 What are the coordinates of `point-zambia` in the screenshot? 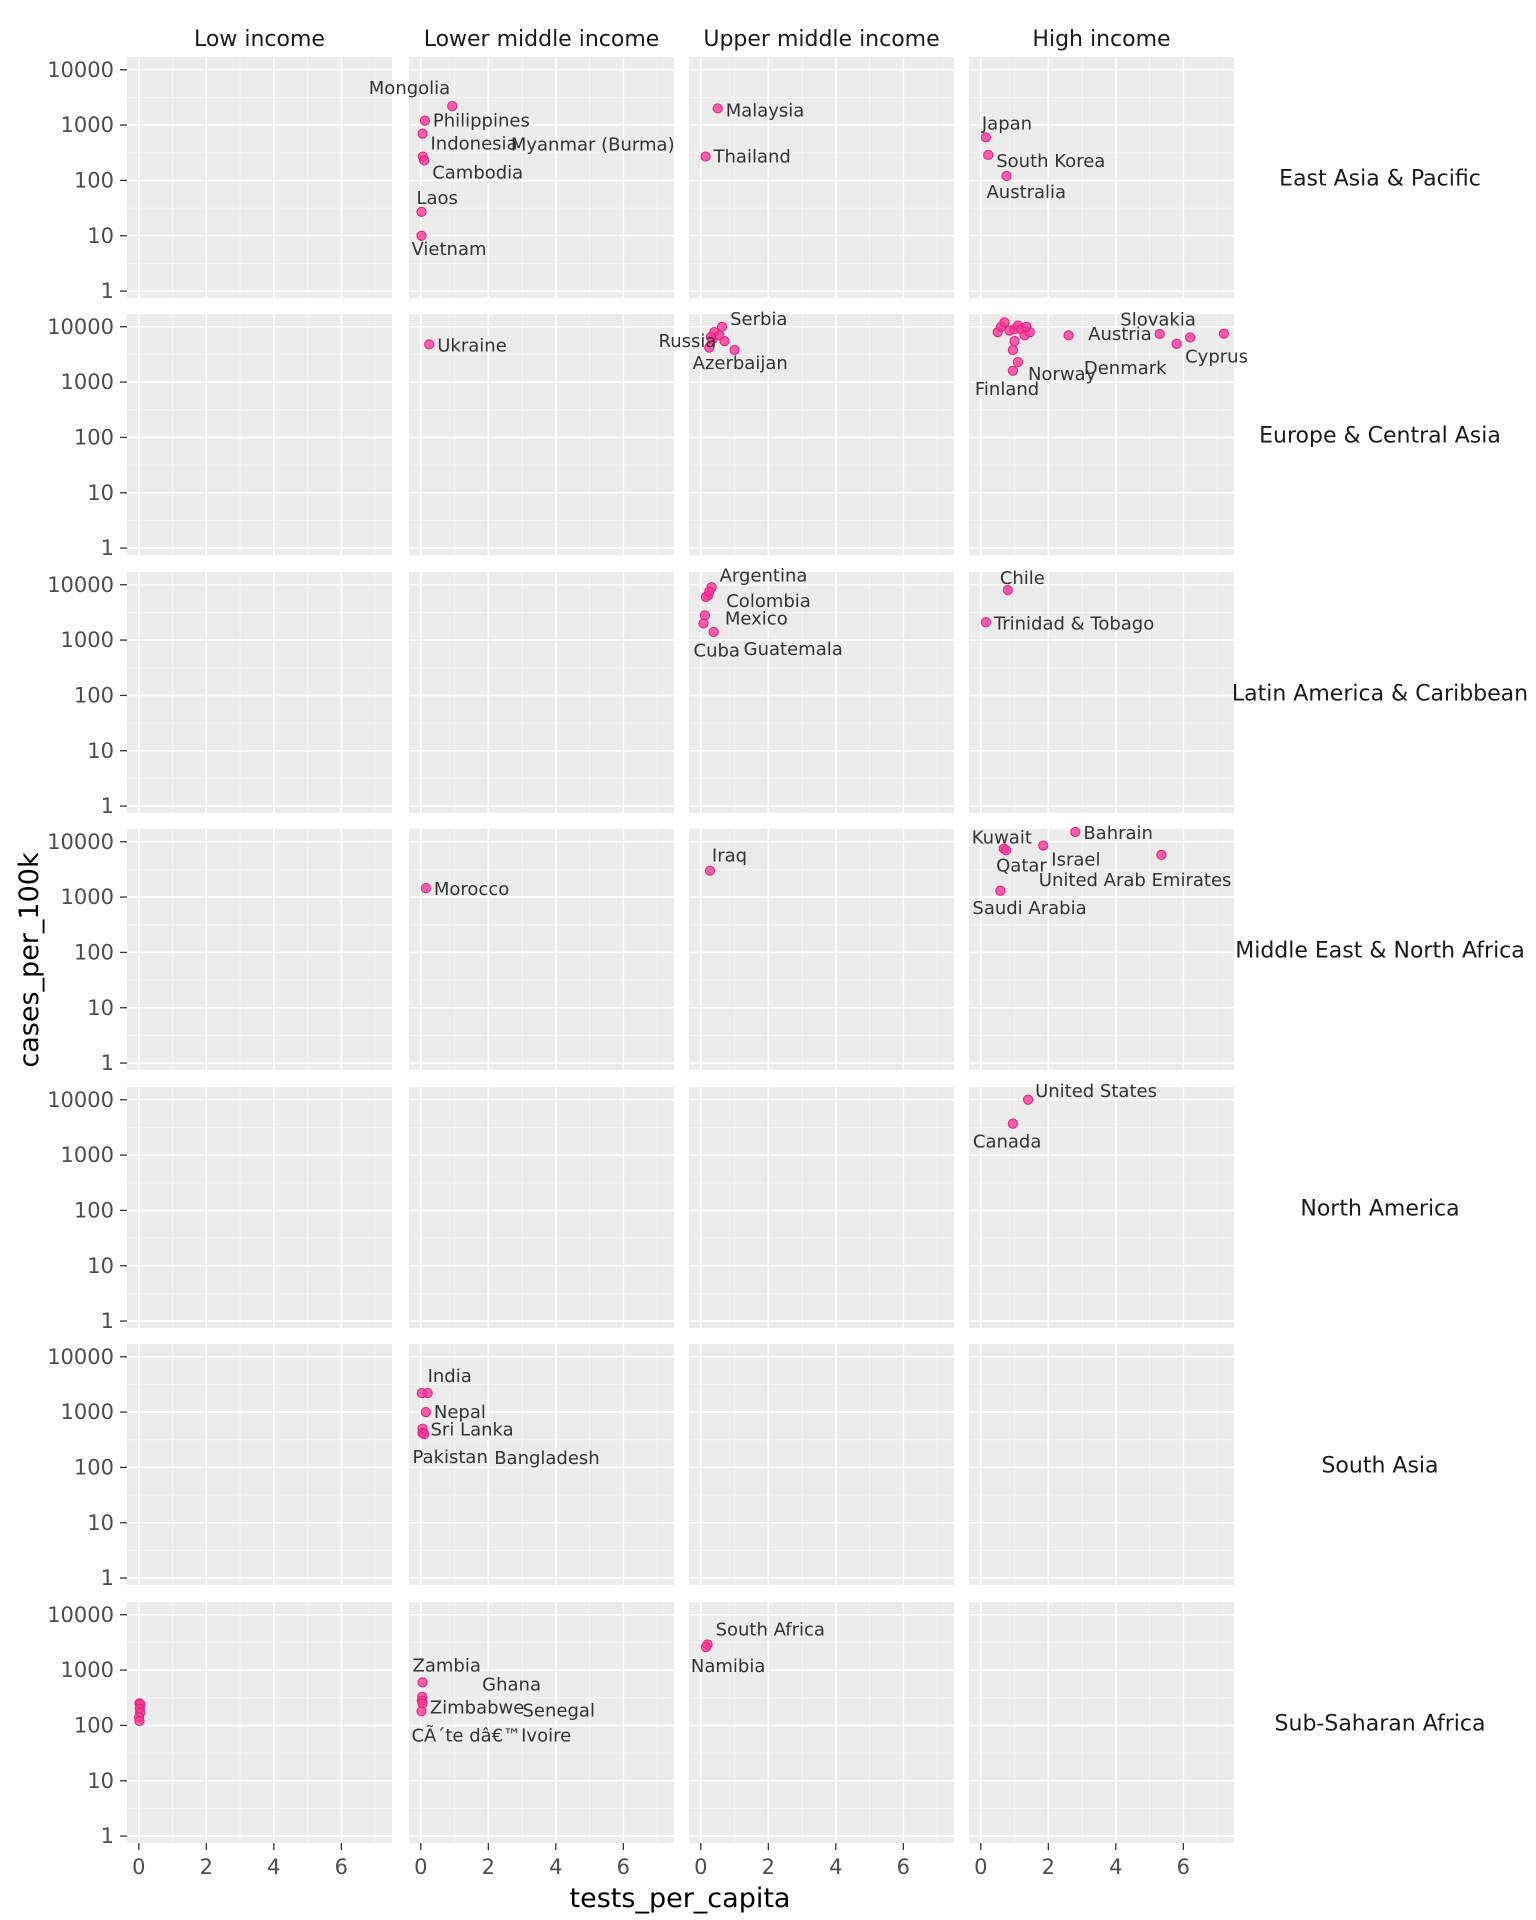 It's located at (422, 1682).